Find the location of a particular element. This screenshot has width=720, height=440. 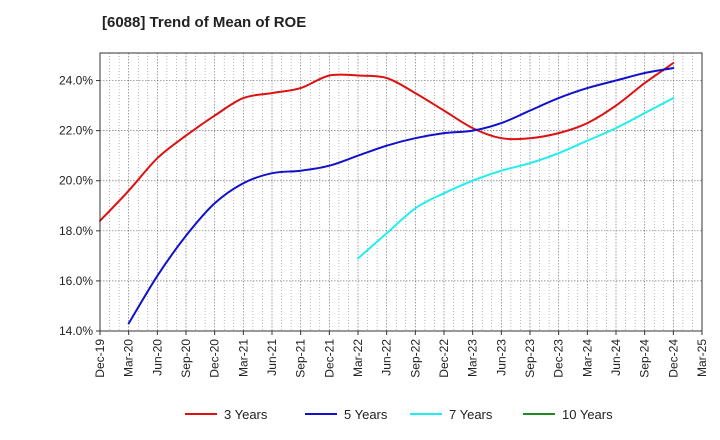

x-tick-label: Sep-24 is located at coordinates (645, 358).